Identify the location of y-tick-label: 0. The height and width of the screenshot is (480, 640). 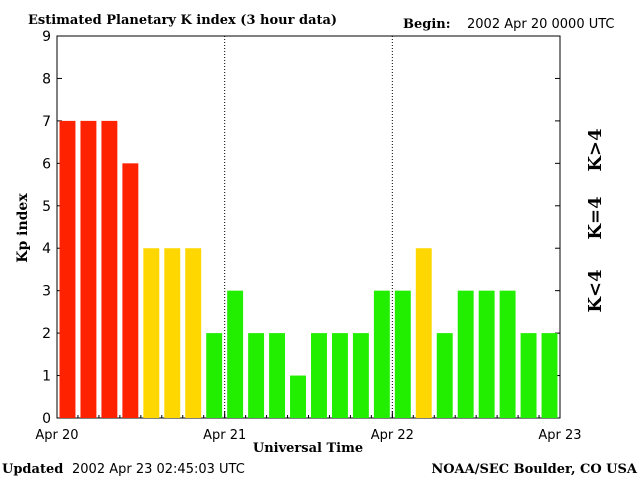
(46, 419).